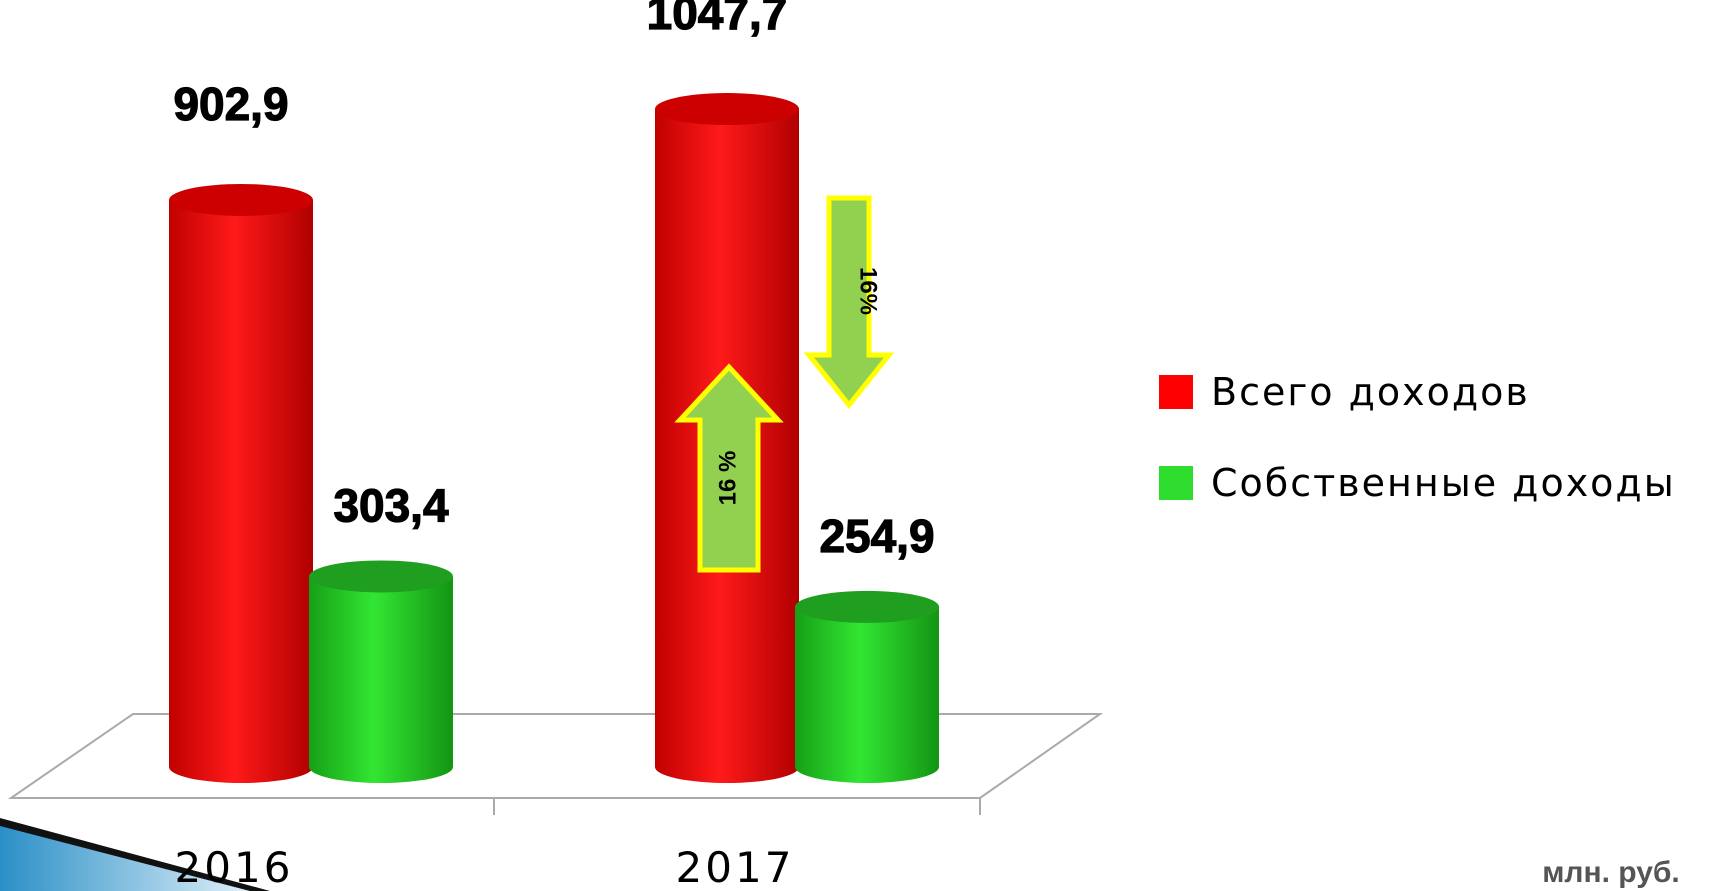  I want to click on legend-label: Собственные доходы, so click(1443, 483).